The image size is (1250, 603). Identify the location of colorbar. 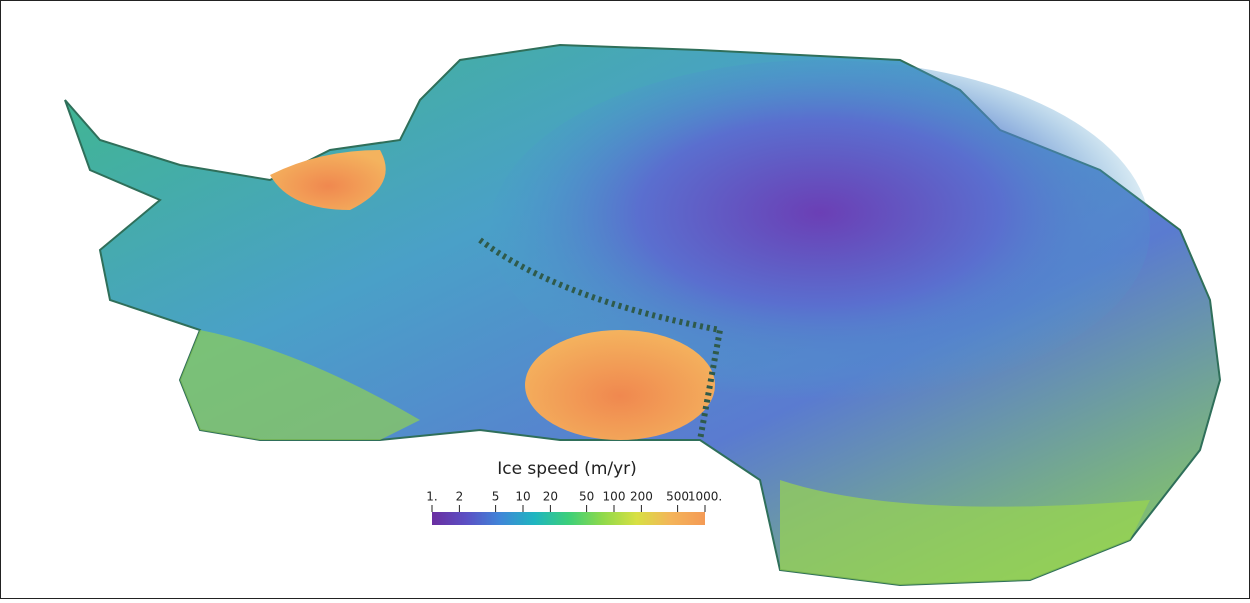
(568, 518).